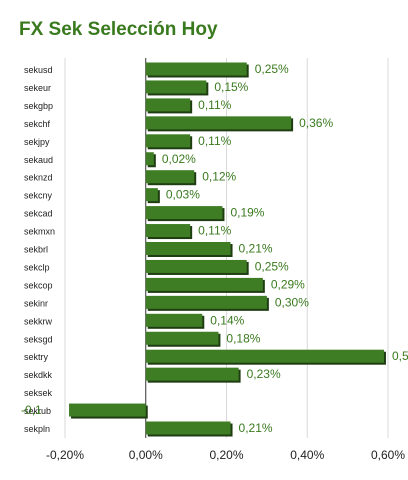 The width and height of the screenshot is (408, 480). What do you see at coordinates (38, 375) in the screenshot?
I see `category-label: sekdkk` at bounding box center [38, 375].